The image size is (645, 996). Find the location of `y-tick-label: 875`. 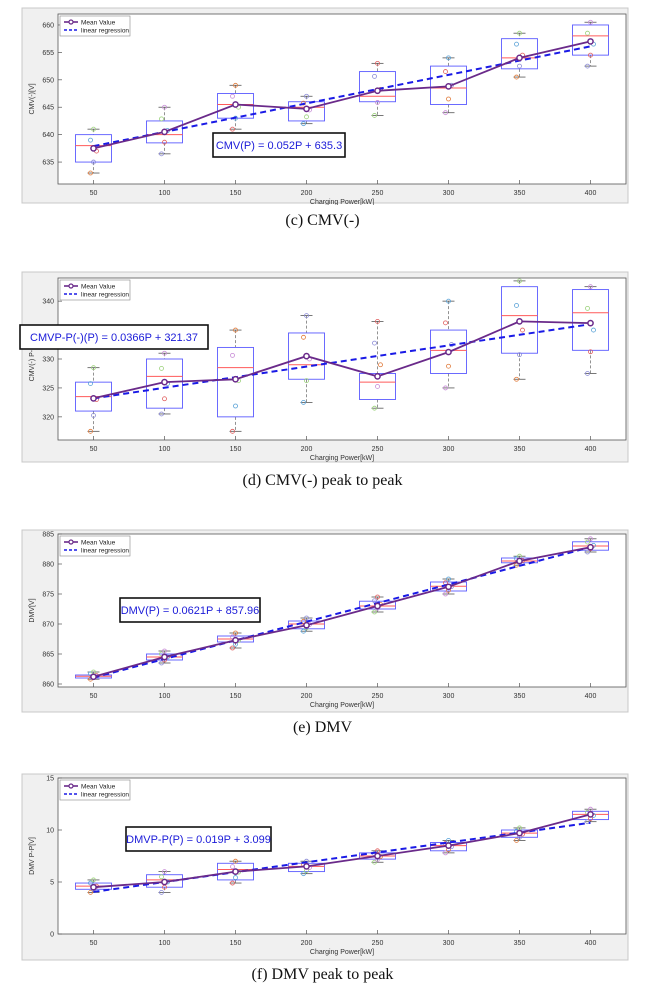

y-tick-label: 875 is located at coordinates (48, 595).